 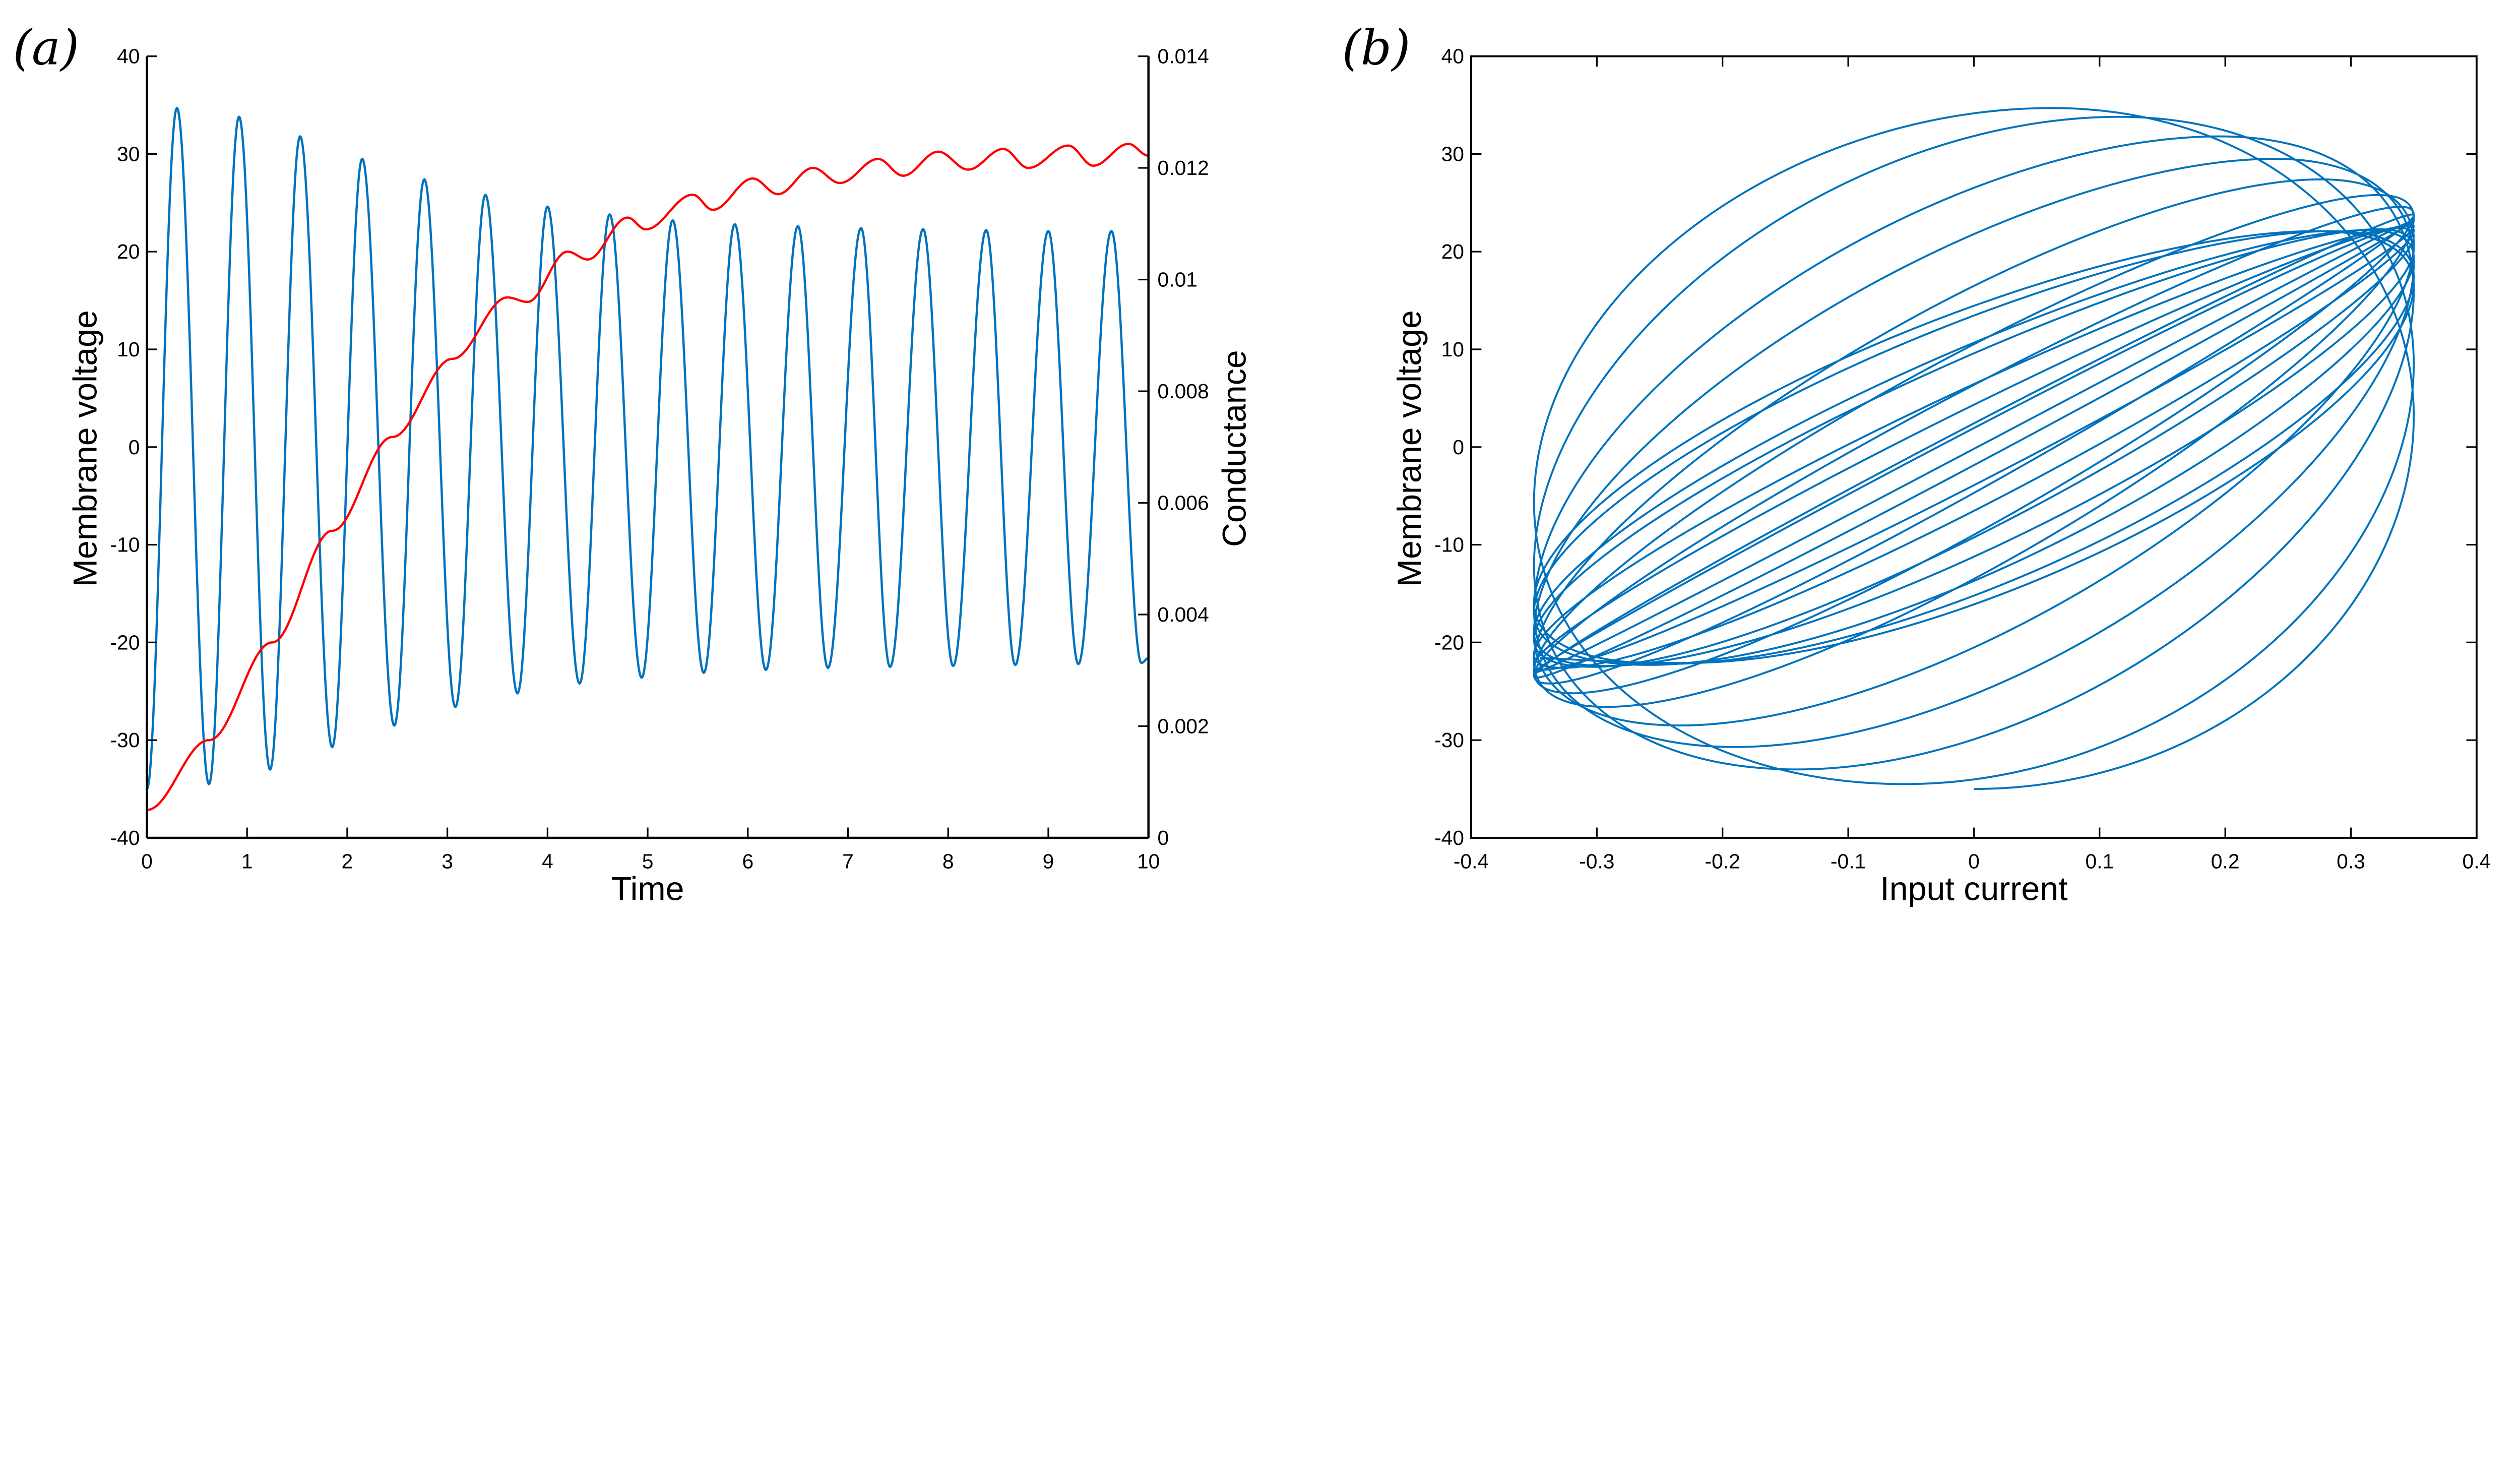 I want to click on x-axis-label-b: Input current, so click(x=1973, y=889).